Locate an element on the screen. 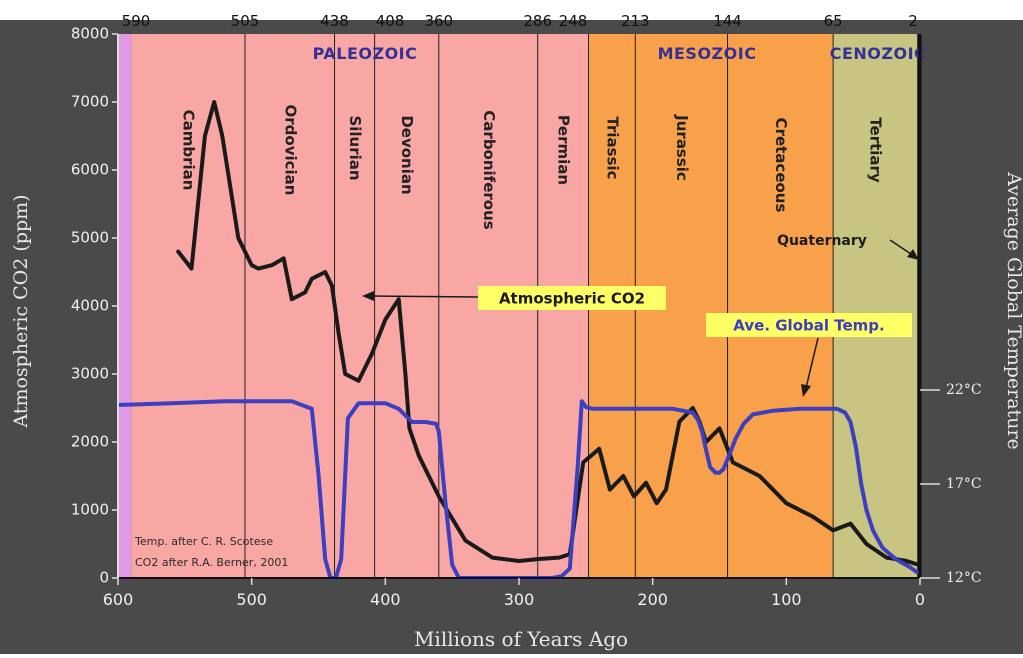  source-note-temp: Temp. after C. R. Scotese is located at coordinates (203, 541).